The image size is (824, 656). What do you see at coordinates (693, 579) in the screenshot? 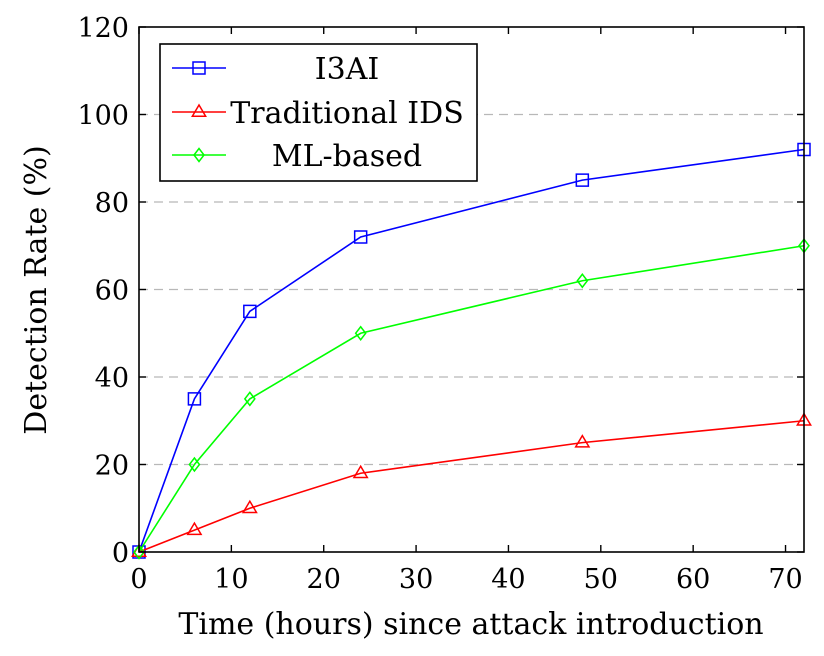
I see `x-tick-label: 60` at bounding box center [693, 579].